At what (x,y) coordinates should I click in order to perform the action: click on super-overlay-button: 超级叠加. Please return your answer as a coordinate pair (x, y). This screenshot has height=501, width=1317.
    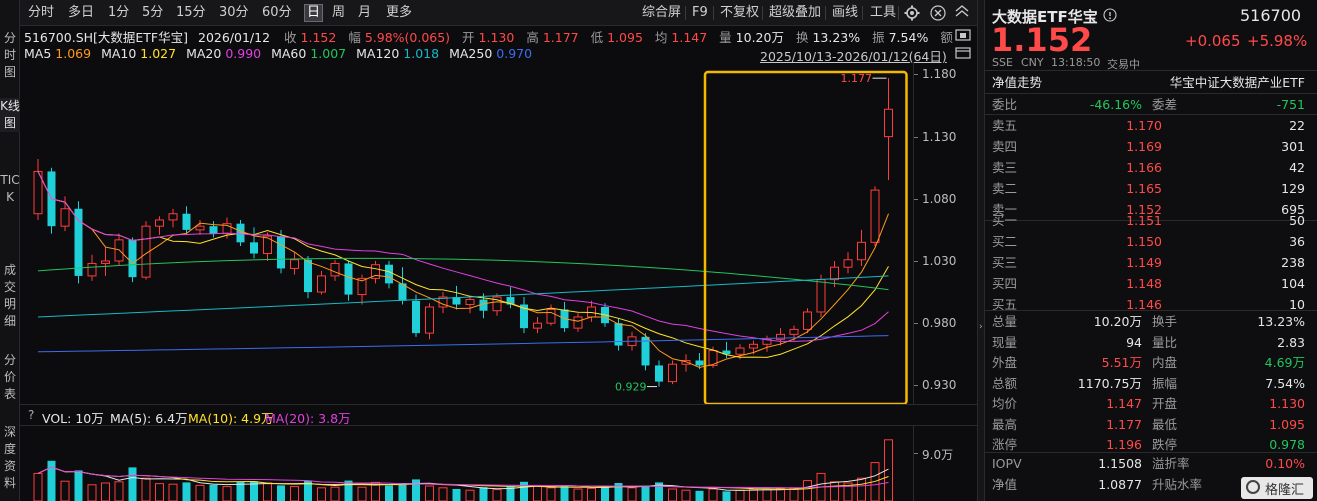
    Looking at the image, I should click on (795, 12).